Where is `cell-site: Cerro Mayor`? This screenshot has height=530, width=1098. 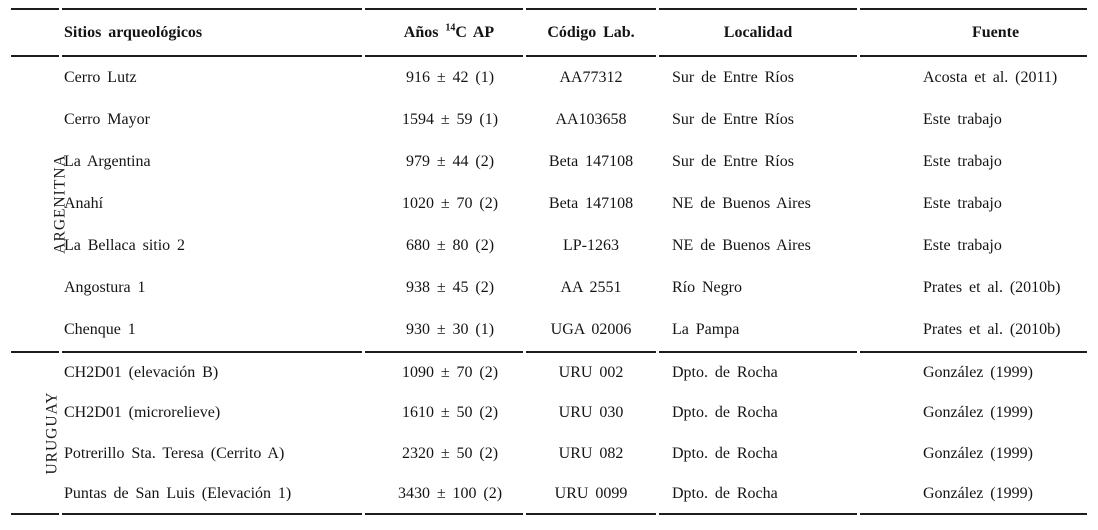 cell-site: Cerro Mayor is located at coordinates (107, 119).